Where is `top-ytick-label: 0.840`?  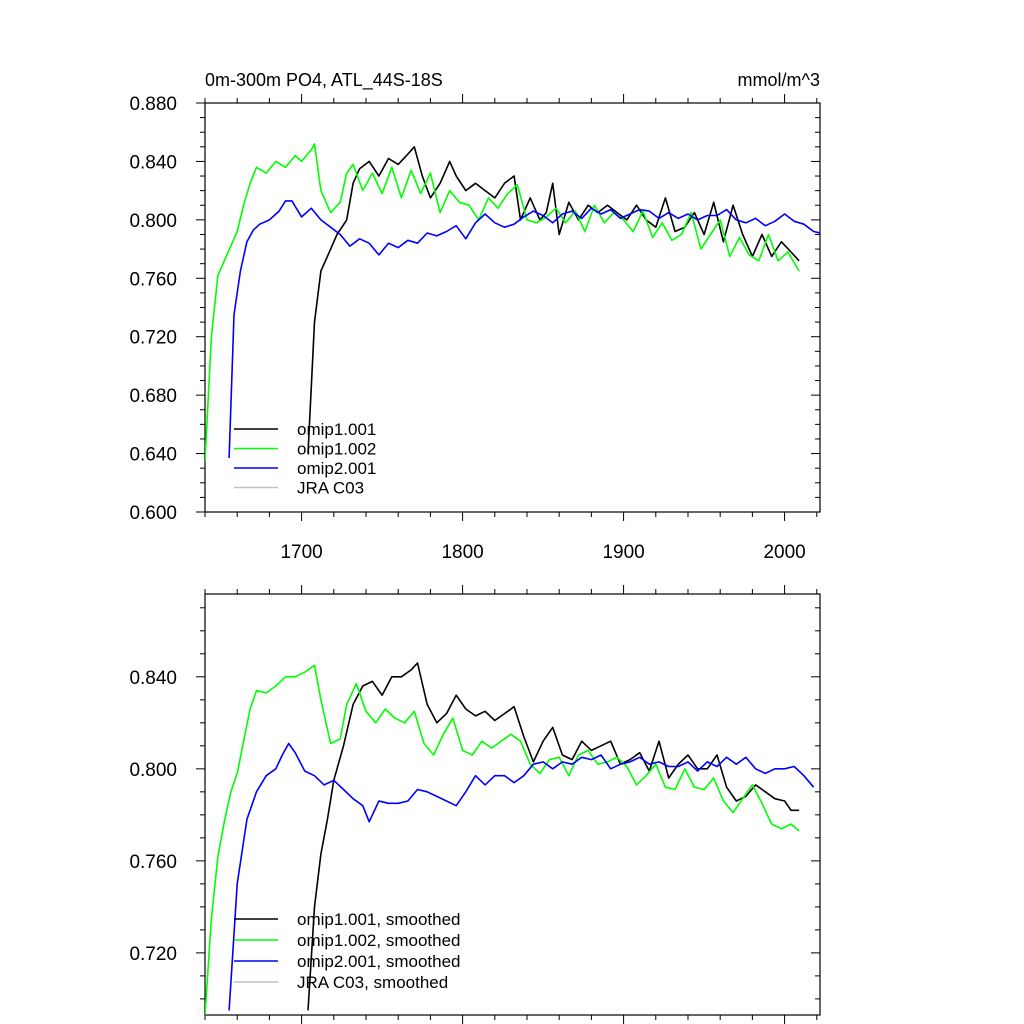
top-ytick-label: 0.840 is located at coordinates (153, 162).